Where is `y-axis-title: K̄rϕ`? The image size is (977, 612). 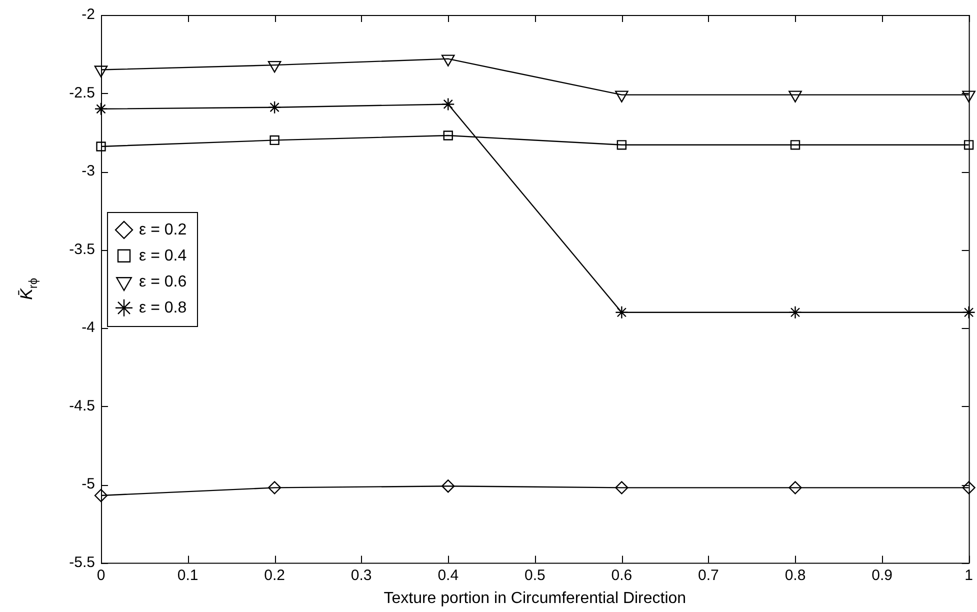
y-axis-title: K̄rϕ is located at coordinates (28, 289).